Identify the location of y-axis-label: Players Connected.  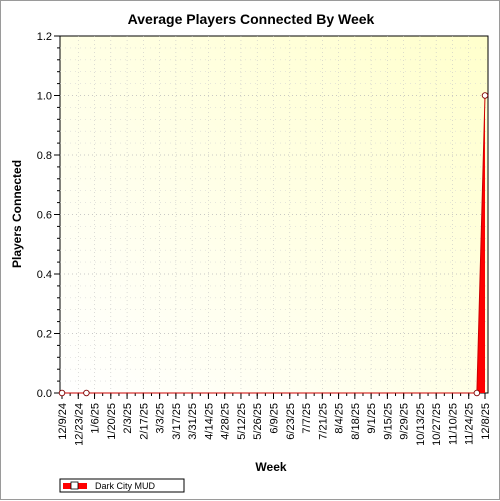
(17, 214).